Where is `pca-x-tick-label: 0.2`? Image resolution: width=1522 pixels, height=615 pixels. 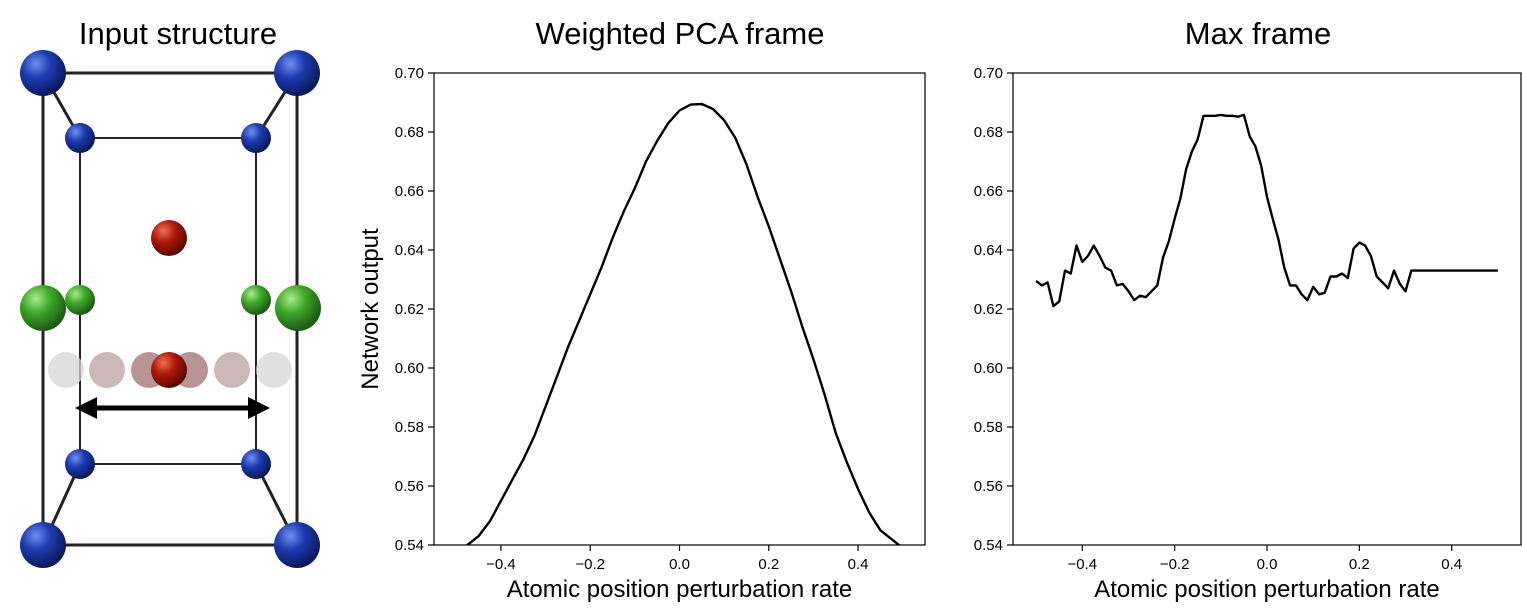 pca-x-tick-label: 0.2 is located at coordinates (768, 564).